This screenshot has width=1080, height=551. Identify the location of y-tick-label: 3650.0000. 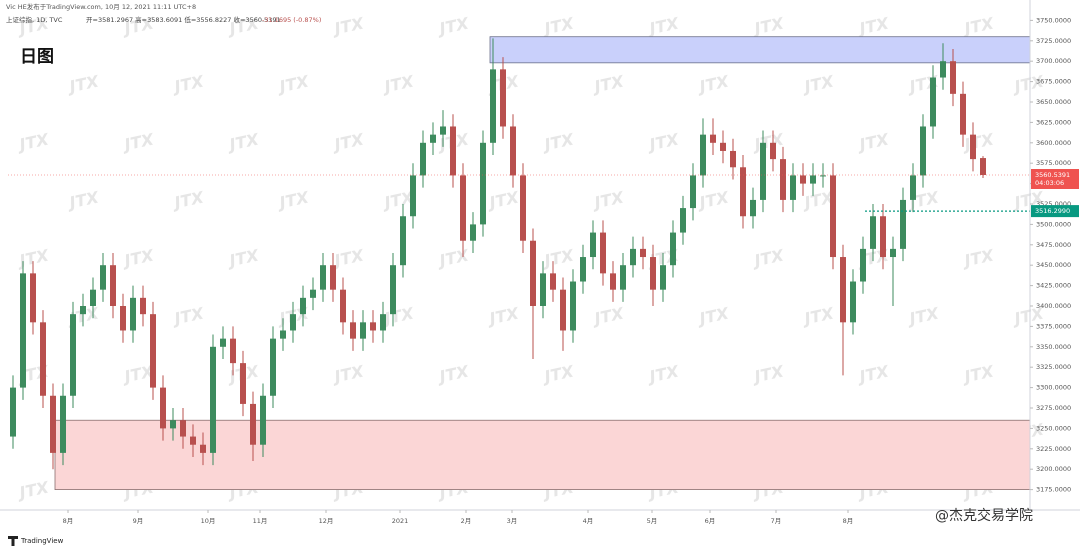
(1053, 102).